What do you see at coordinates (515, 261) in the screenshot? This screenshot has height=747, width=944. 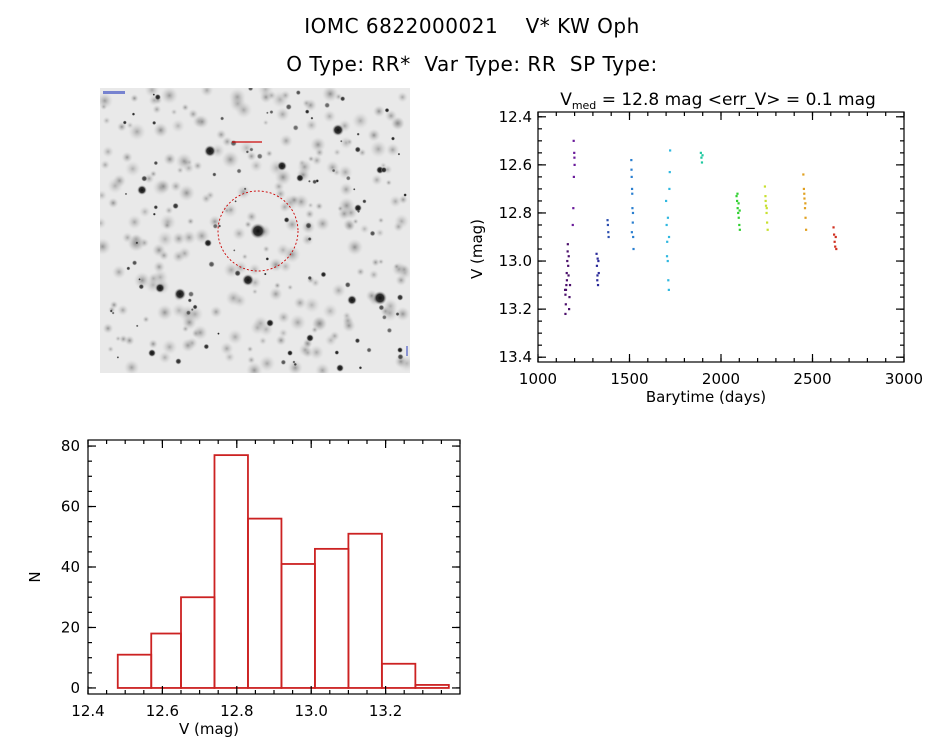 I see `y-tick-label: 13.0` at bounding box center [515, 261].